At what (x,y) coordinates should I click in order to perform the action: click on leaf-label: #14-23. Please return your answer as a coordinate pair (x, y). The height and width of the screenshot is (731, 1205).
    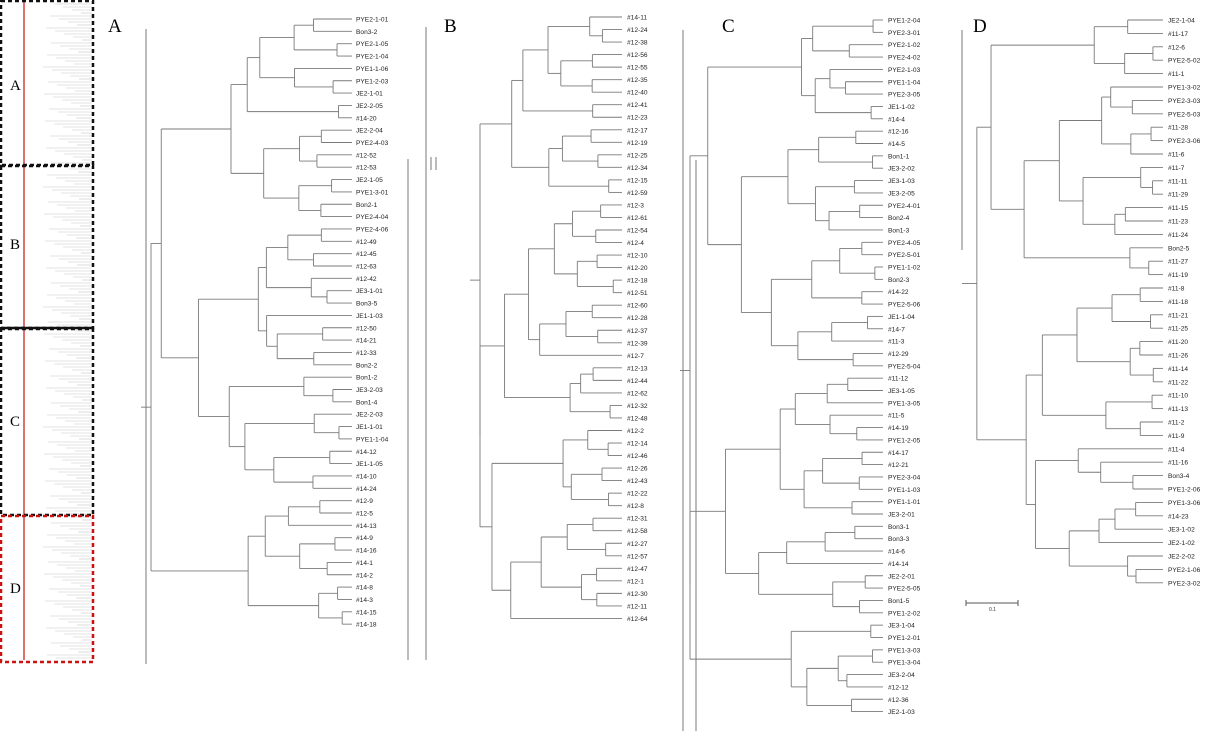
    Looking at the image, I should click on (1178, 516).